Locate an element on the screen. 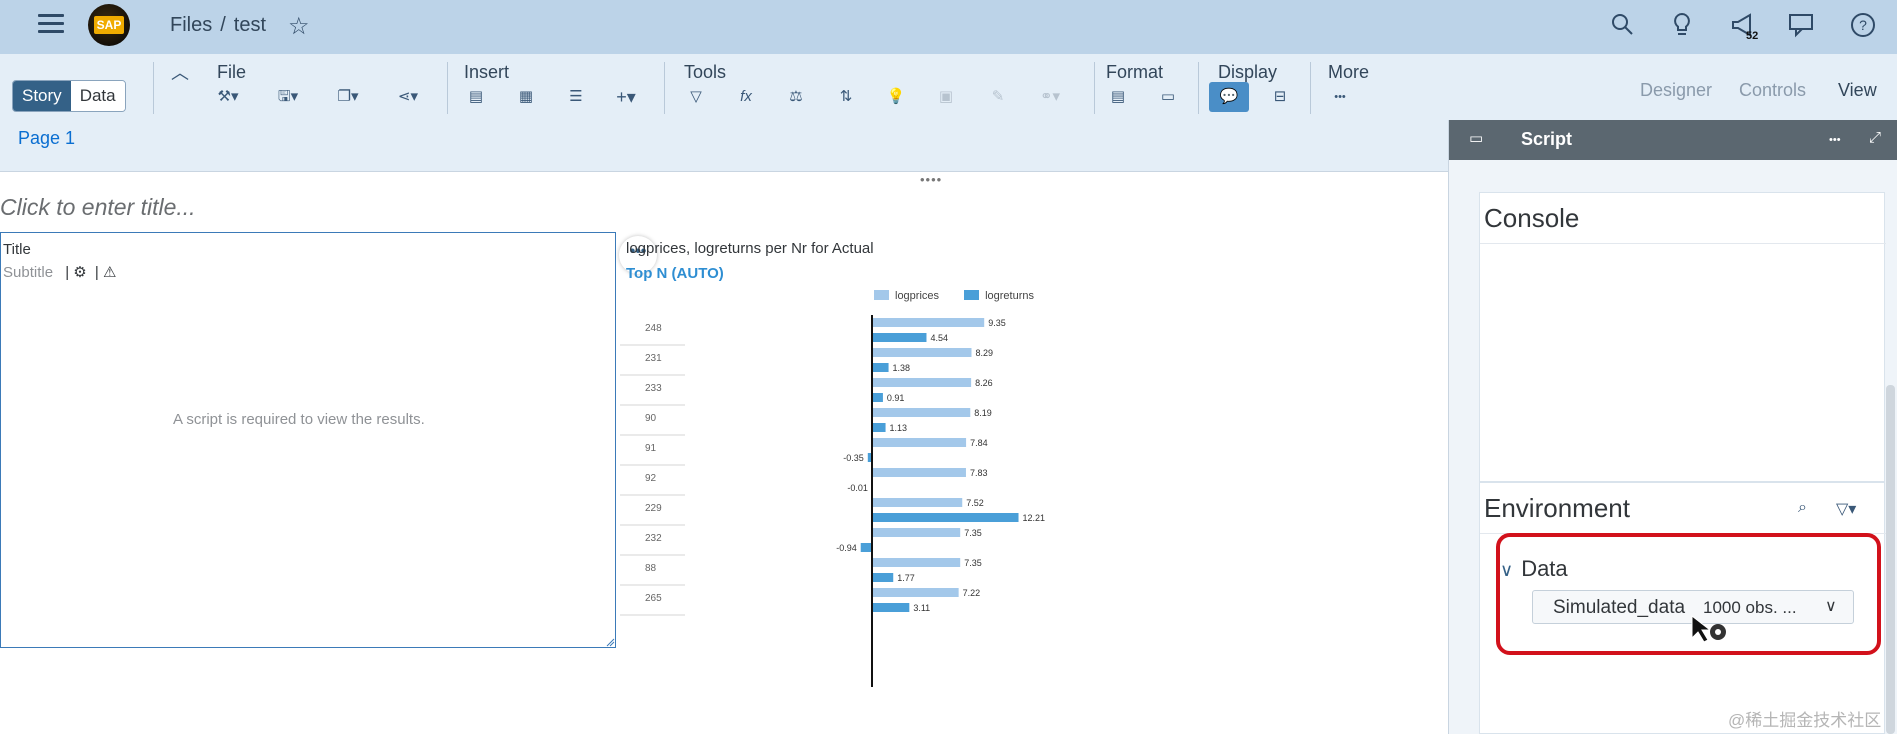  data-section-toggle: ∨ Data is located at coordinates (1534, 569).